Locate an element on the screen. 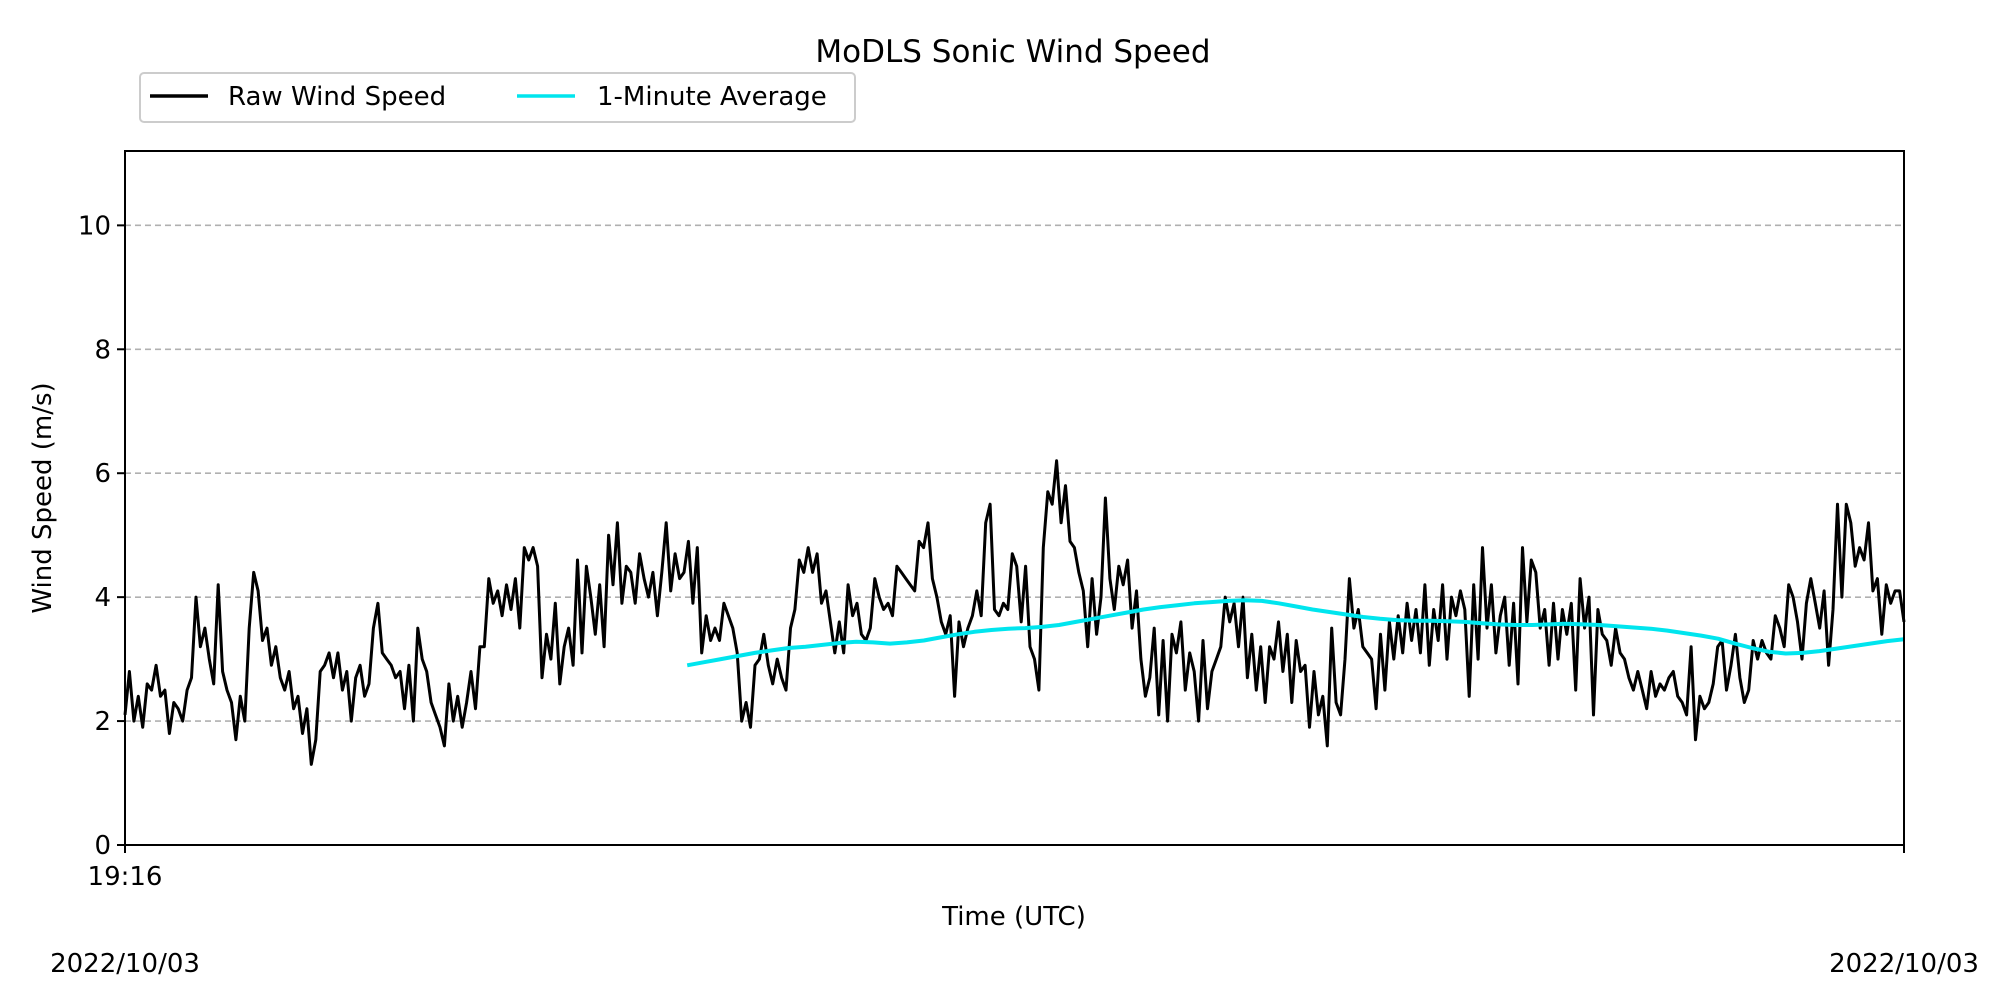  y-tick-label-2: 2 is located at coordinates (102, 722).